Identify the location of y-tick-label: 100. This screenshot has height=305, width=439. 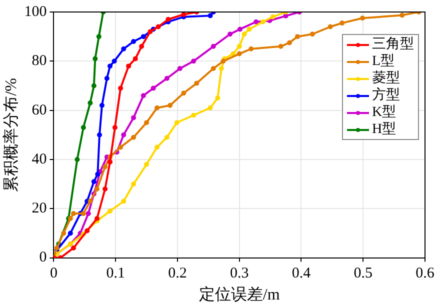
(35, 12).